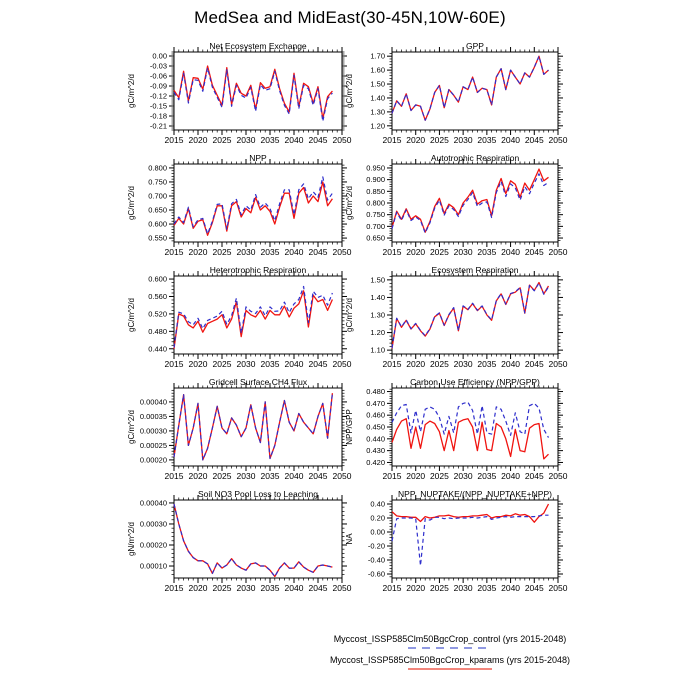 Image resolution: width=700 pixels, height=700 pixels. I want to click on y-tick-label: -0.20, so click(376, 546).